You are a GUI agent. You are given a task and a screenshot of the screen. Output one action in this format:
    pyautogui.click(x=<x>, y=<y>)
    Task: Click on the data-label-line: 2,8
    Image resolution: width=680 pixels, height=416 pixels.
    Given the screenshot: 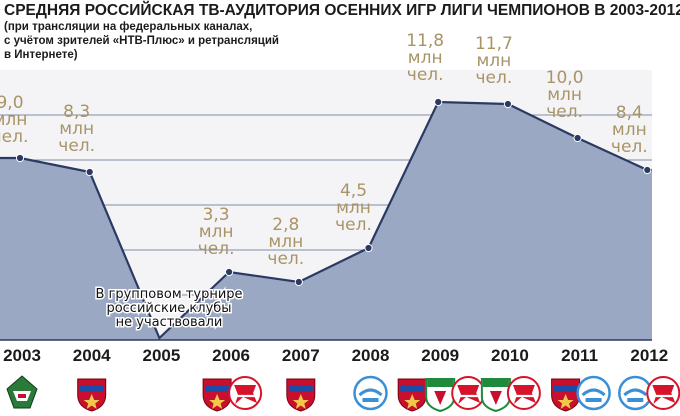 What is the action you would take?
    pyautogui.click(x=285, y=225)
    